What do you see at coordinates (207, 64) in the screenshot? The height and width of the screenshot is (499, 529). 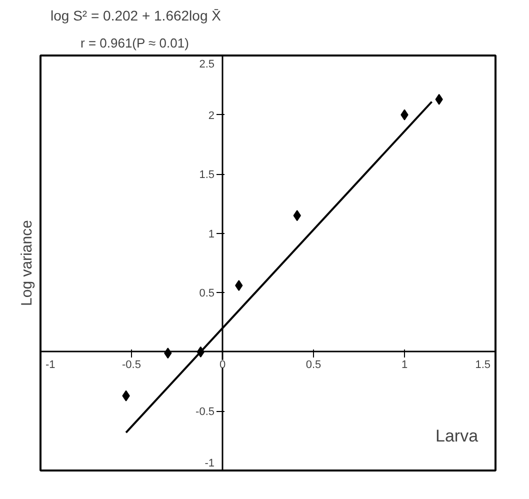 I see `y-tick-label: 2.5` at bounding box center [207, 64].